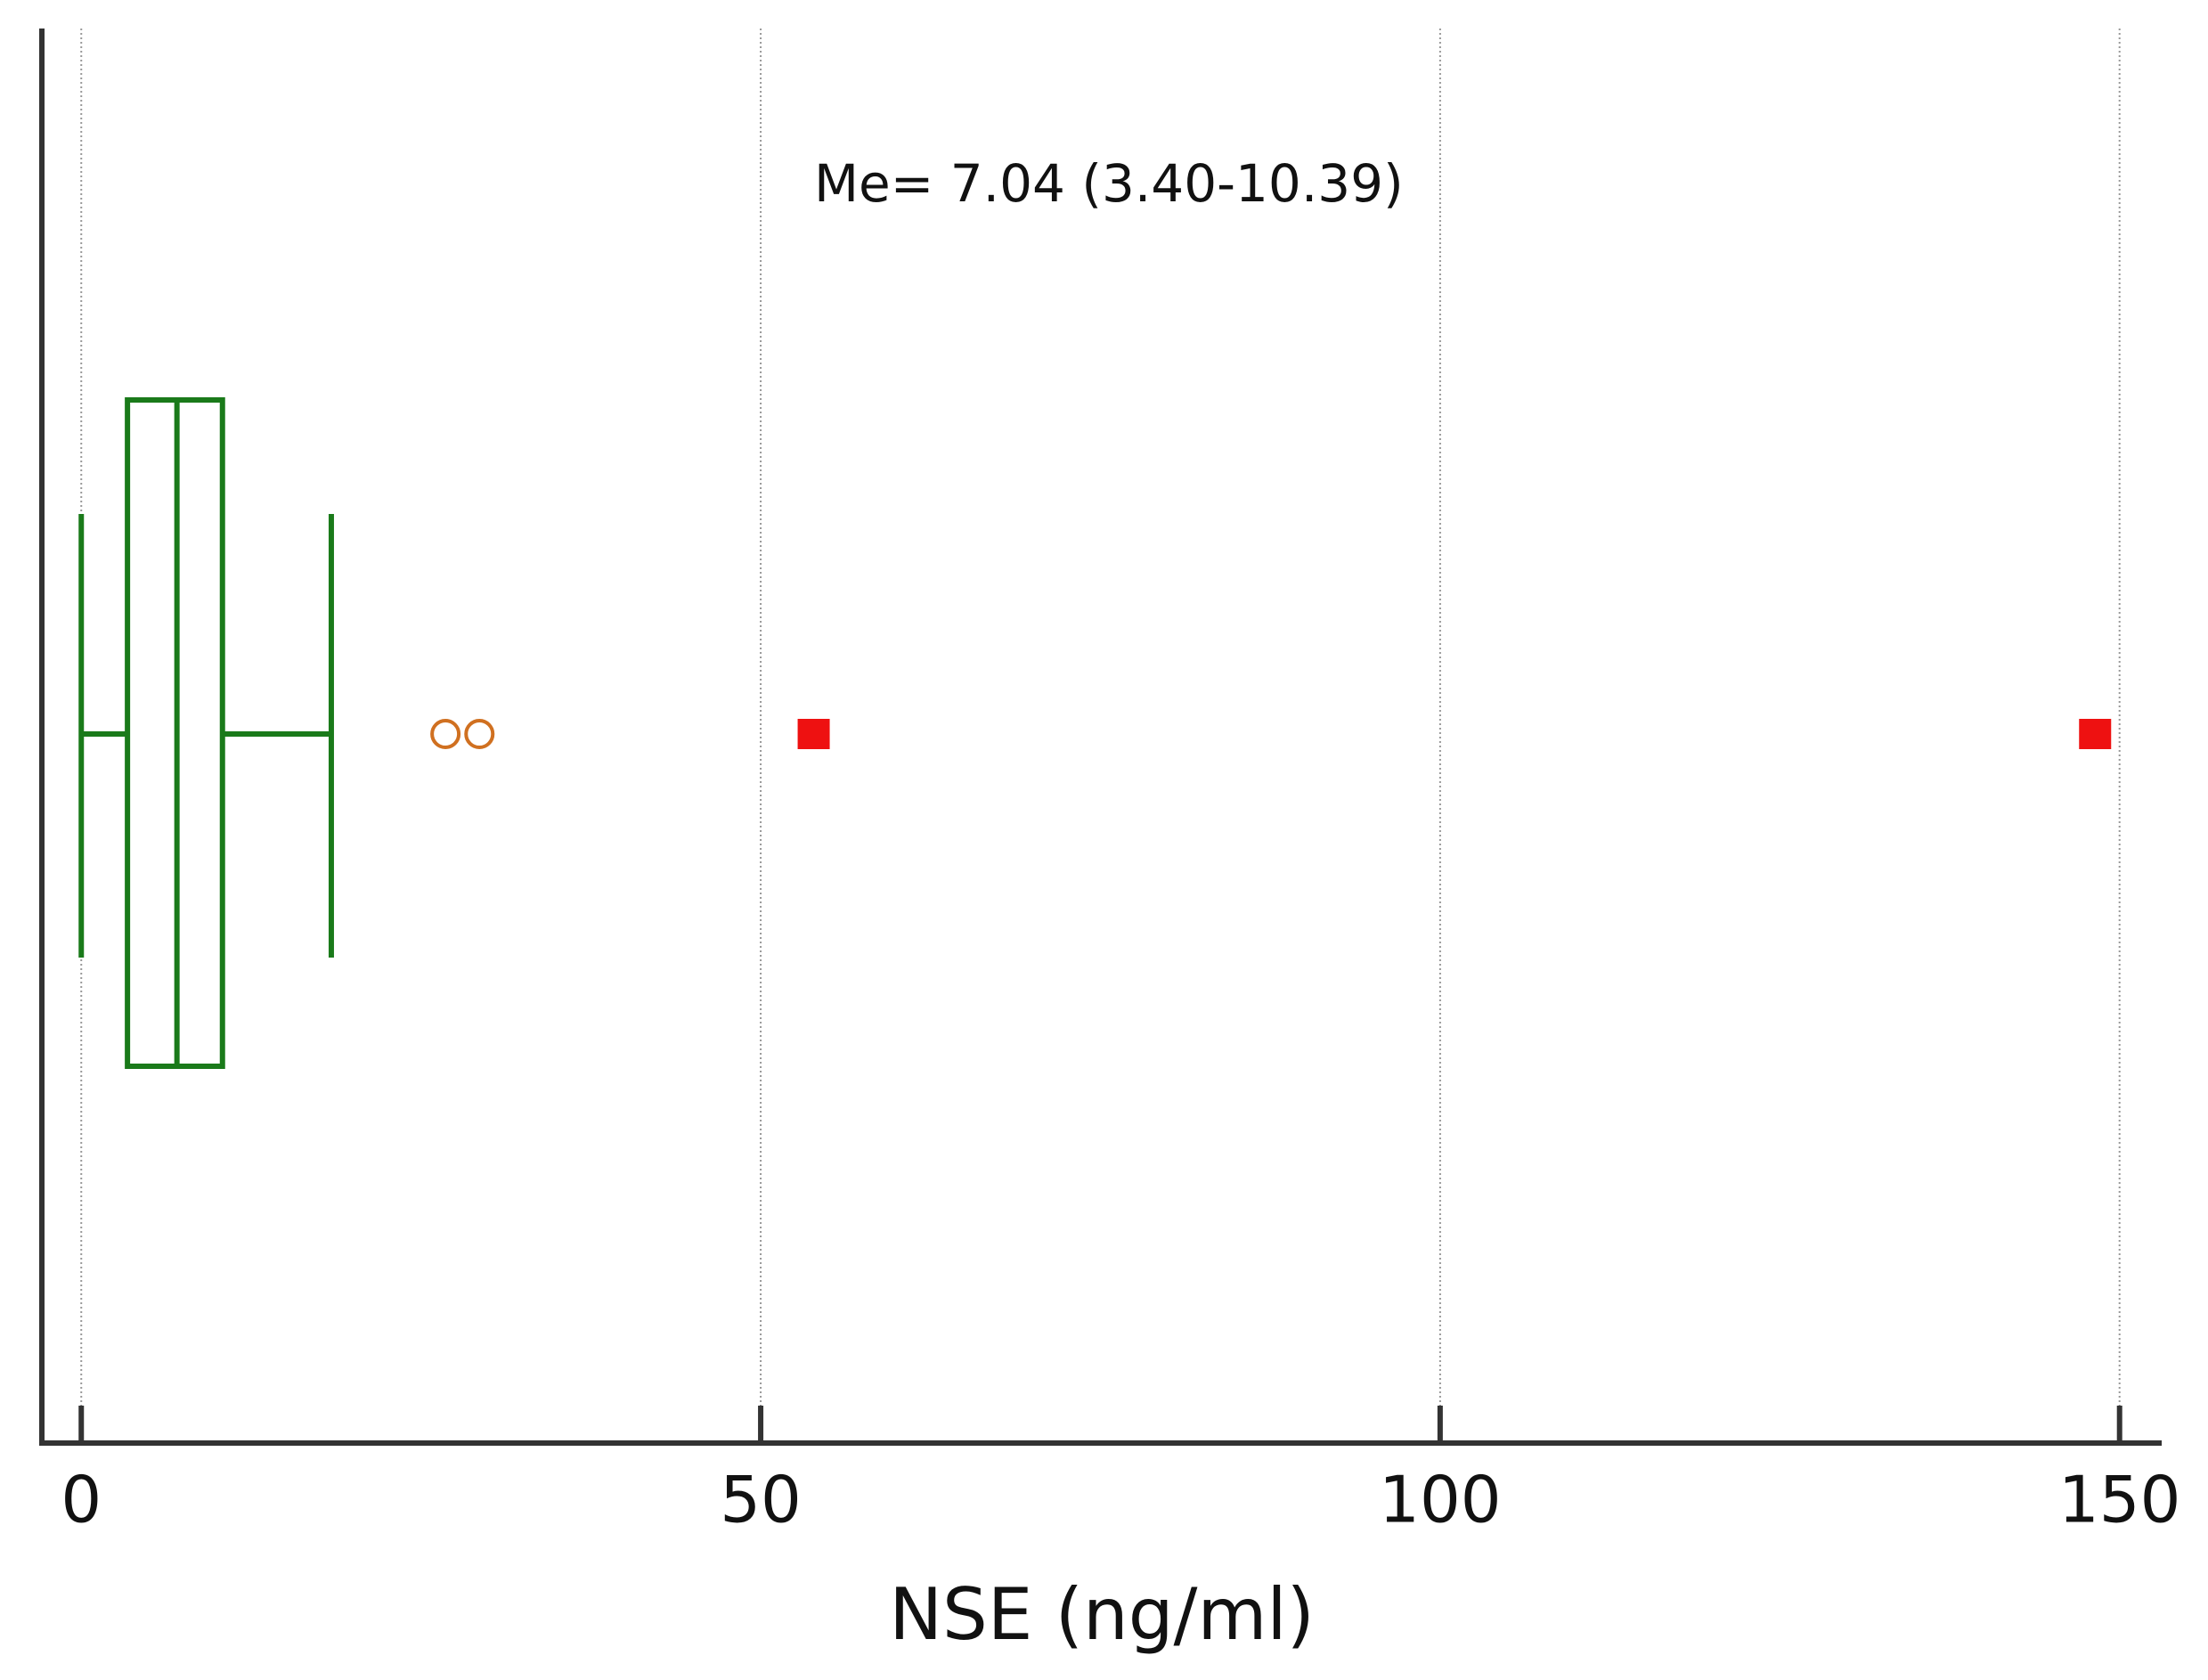  What do you see at coordinates (2119, 1500) in the screenshot?
I see `x-tick-label: 150` at bounding box center [2119, 1500].